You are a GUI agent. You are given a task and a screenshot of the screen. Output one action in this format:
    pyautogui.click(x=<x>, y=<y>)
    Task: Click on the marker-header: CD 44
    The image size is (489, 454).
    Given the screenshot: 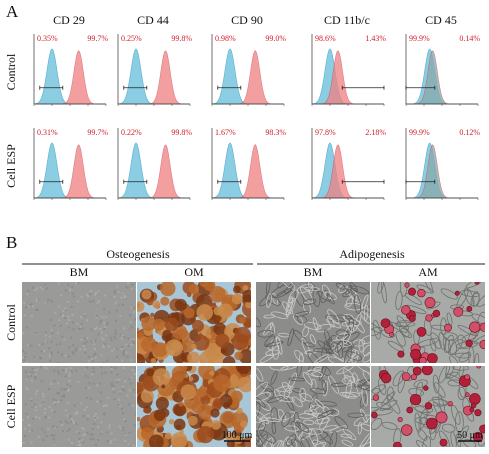 What is the action you would take?
    pyautogui.click(x=153, y=20)
    